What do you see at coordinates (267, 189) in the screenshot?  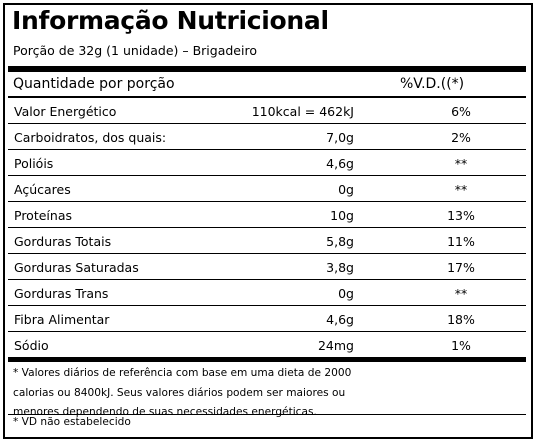 I see `table-row: Açúcares 0g **` at bounding box center [267, 189].